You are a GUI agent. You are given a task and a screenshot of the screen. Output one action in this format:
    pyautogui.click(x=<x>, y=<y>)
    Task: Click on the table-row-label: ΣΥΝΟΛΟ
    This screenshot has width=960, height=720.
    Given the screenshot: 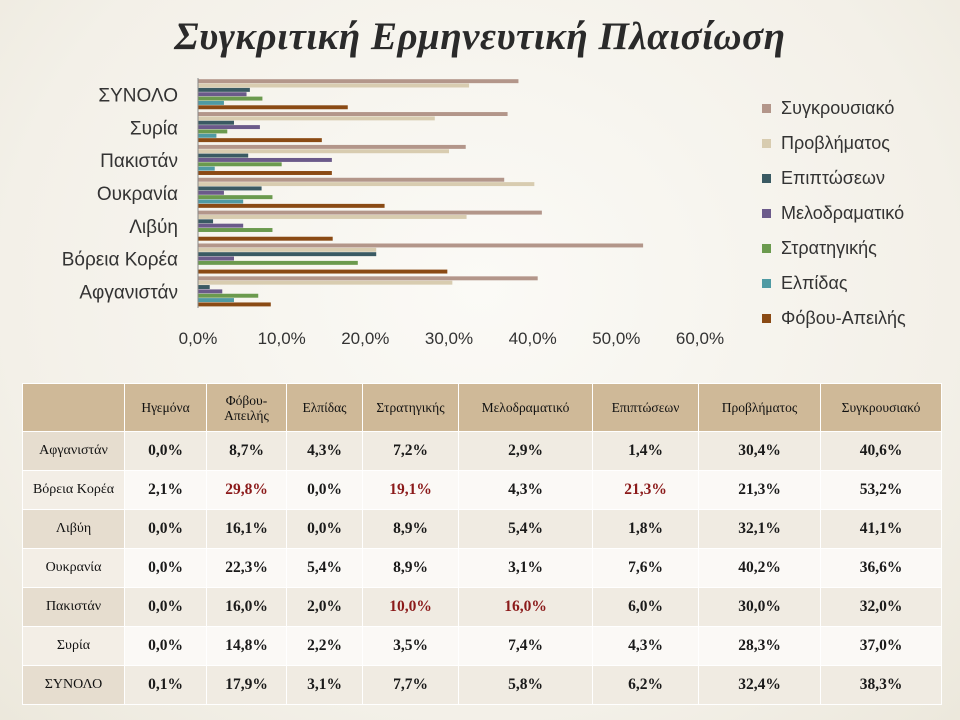 What is the action you would take?
    pyautogui.click(x=73, y=685)
    